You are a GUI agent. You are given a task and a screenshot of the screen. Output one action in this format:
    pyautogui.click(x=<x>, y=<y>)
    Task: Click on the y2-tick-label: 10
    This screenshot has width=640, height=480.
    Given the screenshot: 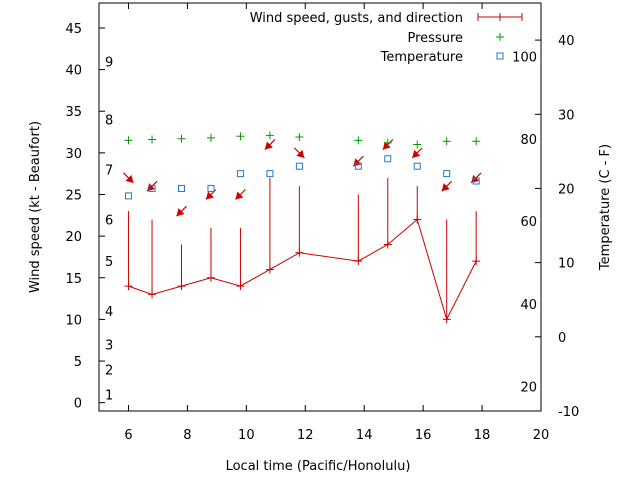 What is the action you would take?
    pyautogui.click(x=566, y=264)
    